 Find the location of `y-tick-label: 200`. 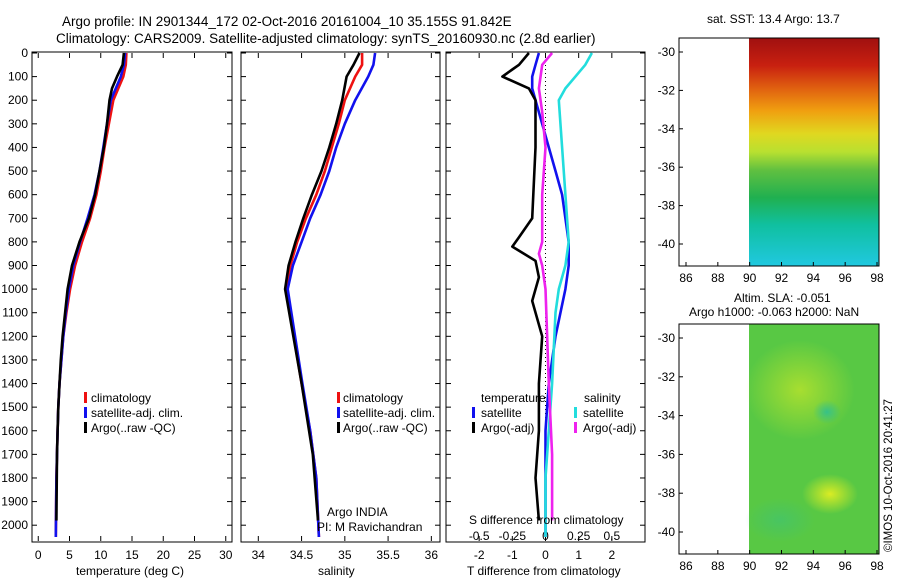

y-tick-label: 200 is located at coordinates (18, 100).